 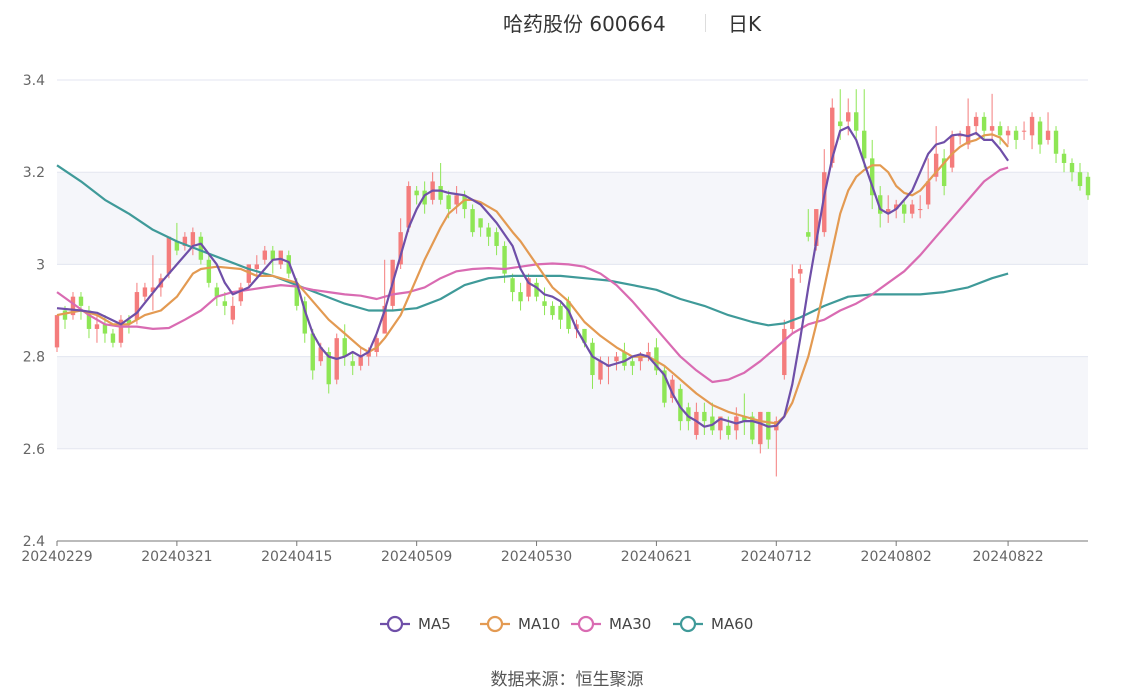 I want to click on legend-item-ma5: MA5, so click(x=415, y=624).